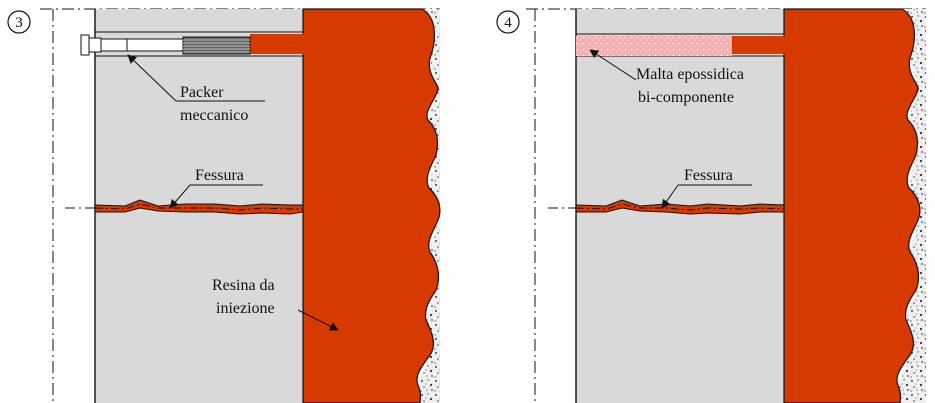 The image size is (935, 403). I want to click on packer-rubber-sleeve, so click(216, 45).